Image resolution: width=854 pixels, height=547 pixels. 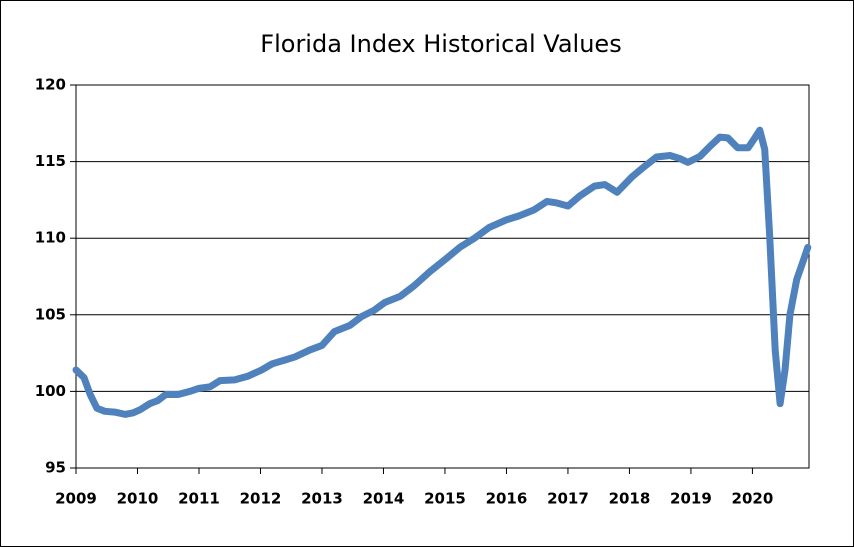 I want to click on chart-title: Florida Index Historical Values, so click(x=440, y=44).